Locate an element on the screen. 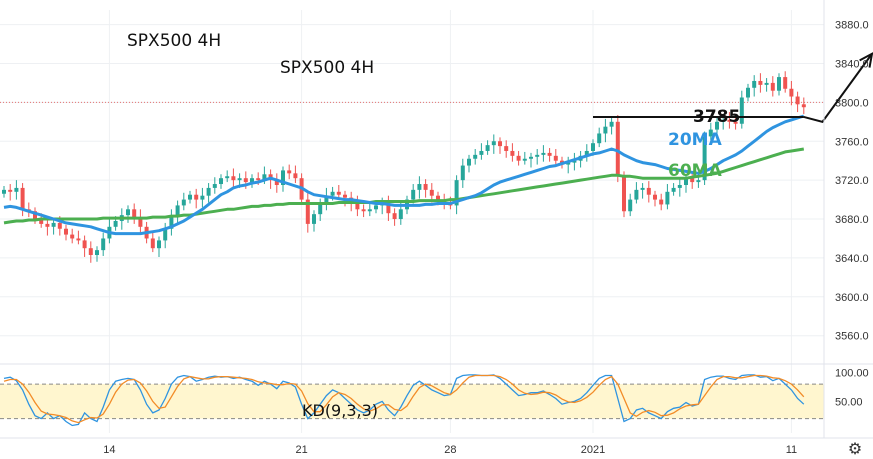 The image size is (873, 459). x-tick-label: 21 is located at coordinates (301, 450).